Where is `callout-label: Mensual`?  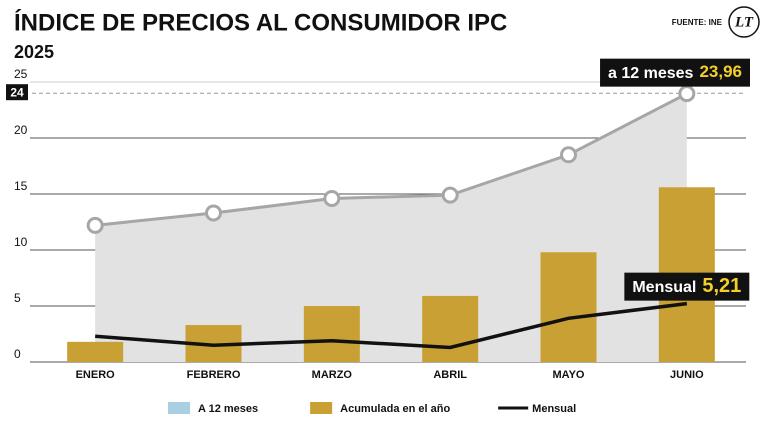
callout-label: Mensual is located at coordinates (664, 287).